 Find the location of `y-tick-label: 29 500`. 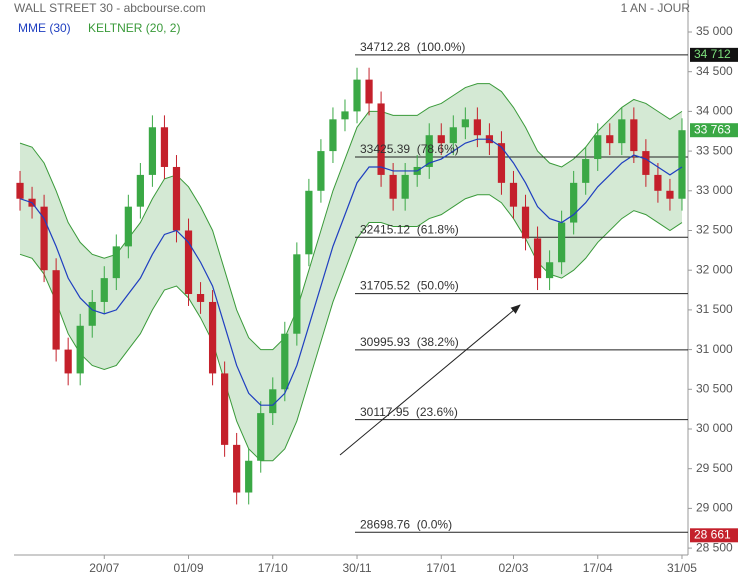

y-tick-label: 29 500 is located at coordinates (714, 468).